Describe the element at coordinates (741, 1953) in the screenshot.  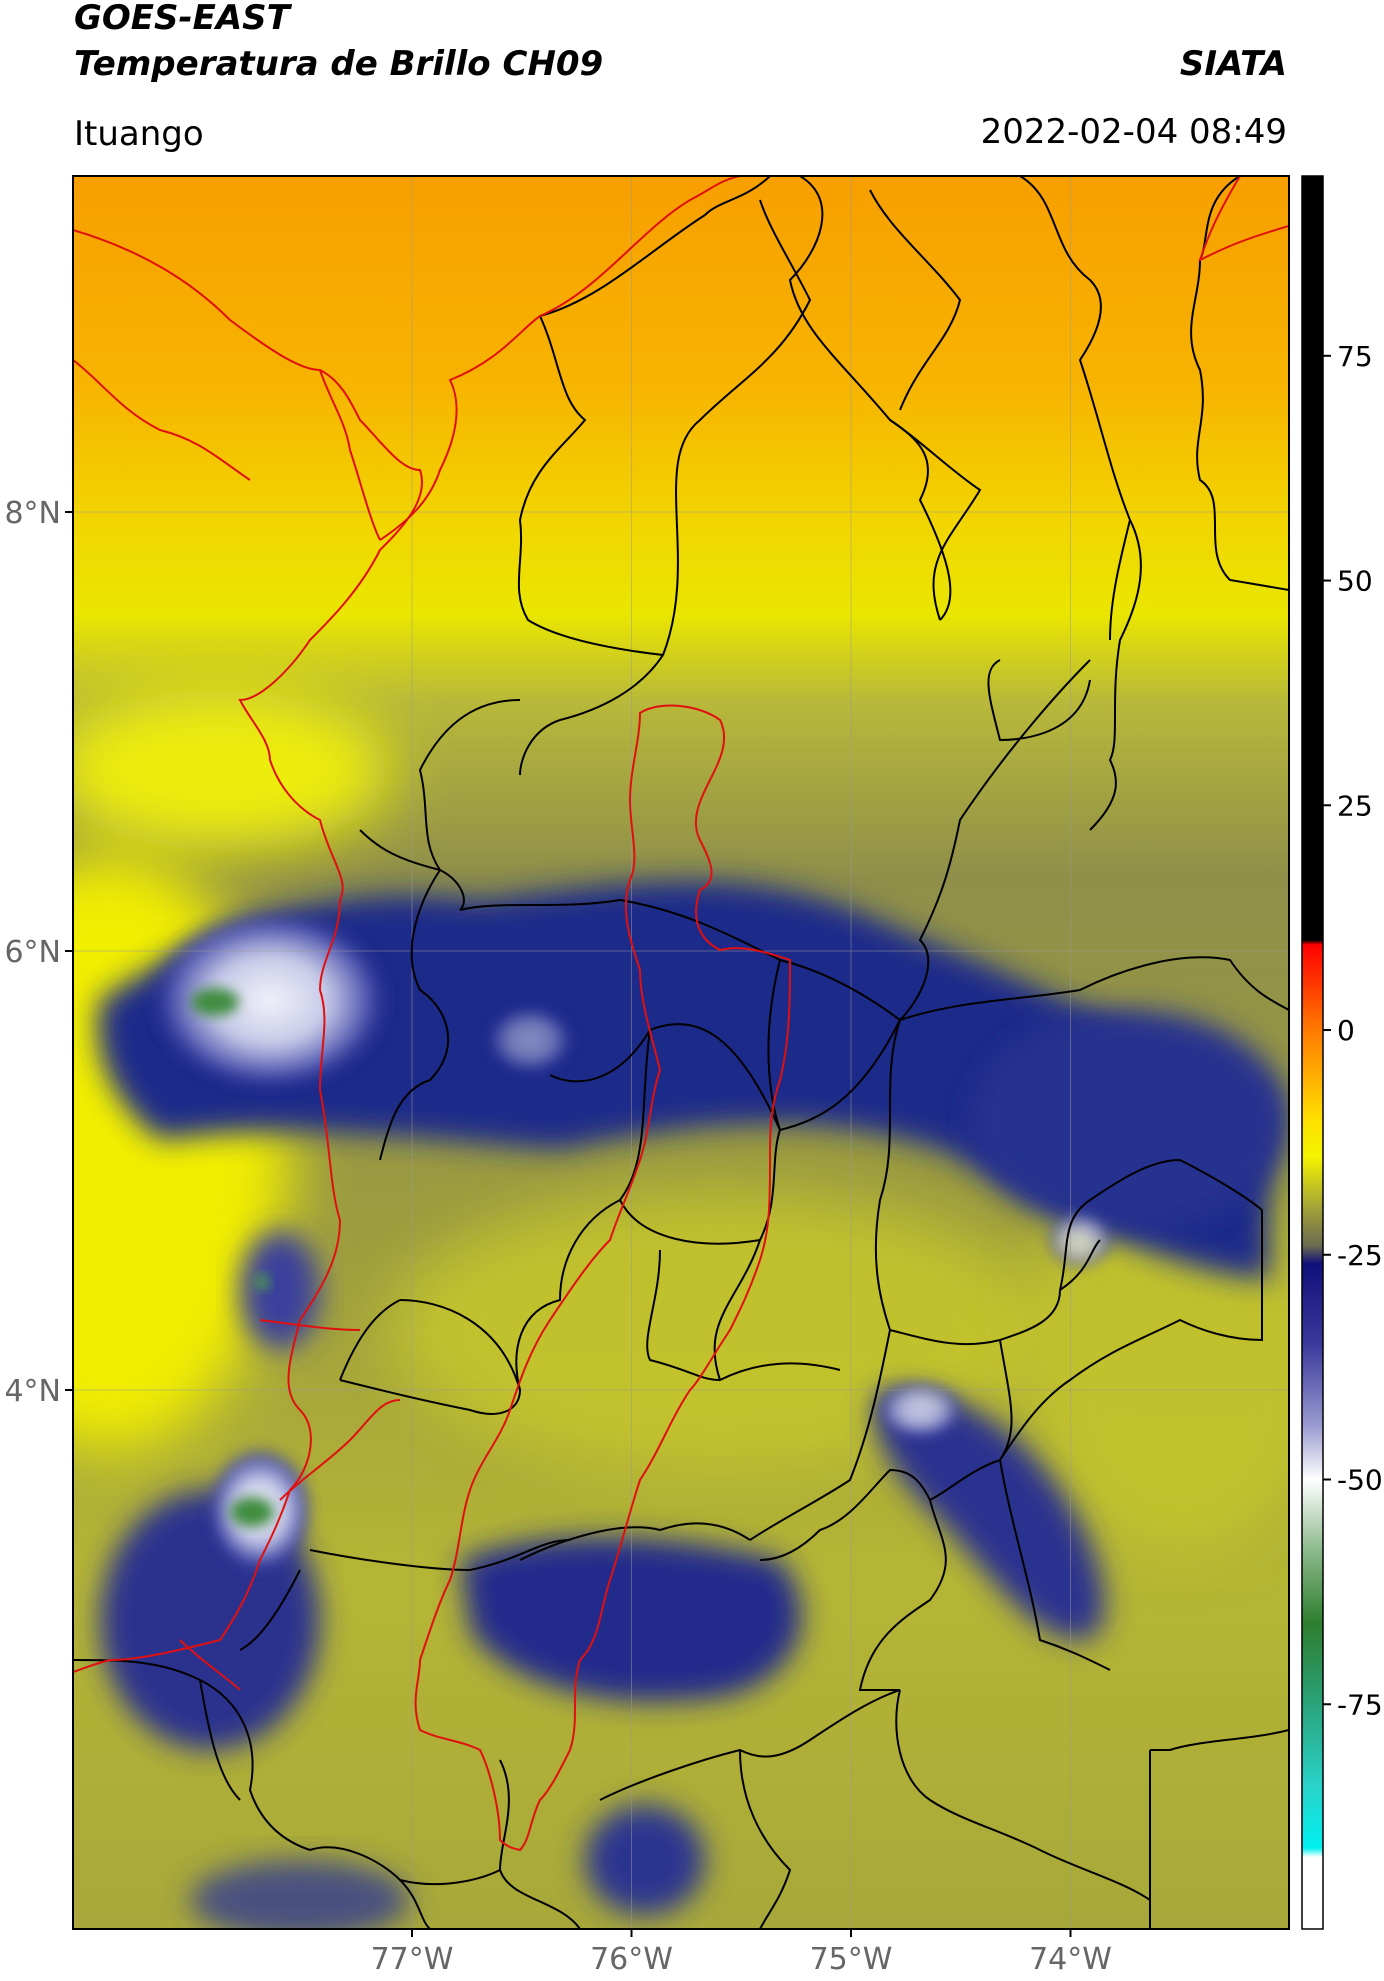
I see `longitude-axis: 77°W 76°W 75°W 74°W` at that location.